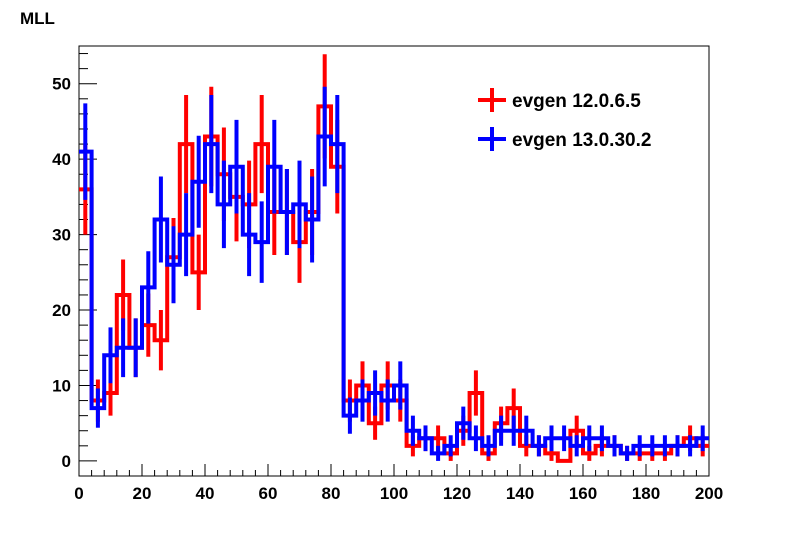  Describe the element at coordinates (74, 262) in the screenshot. I see `y-axis: 0 10 20 30 40 50` at that location.